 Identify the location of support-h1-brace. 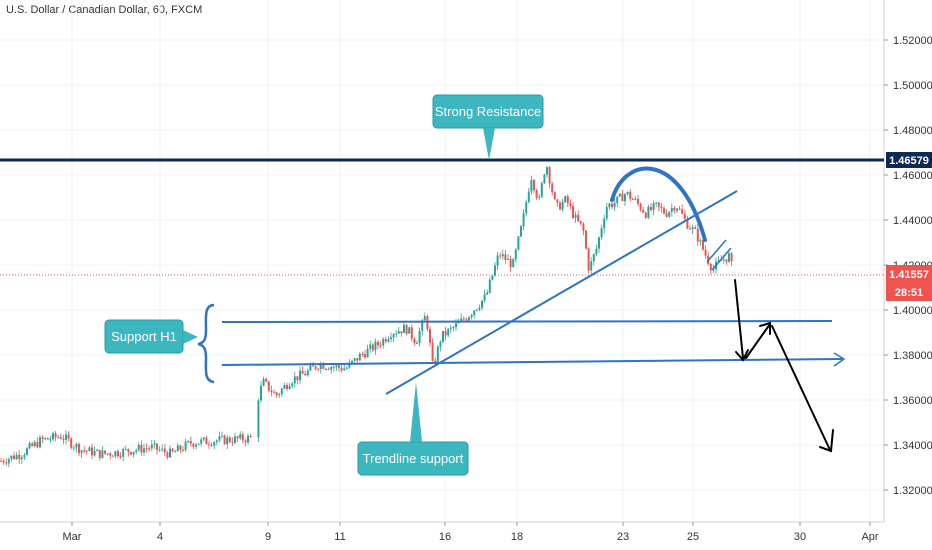
(206, 343).